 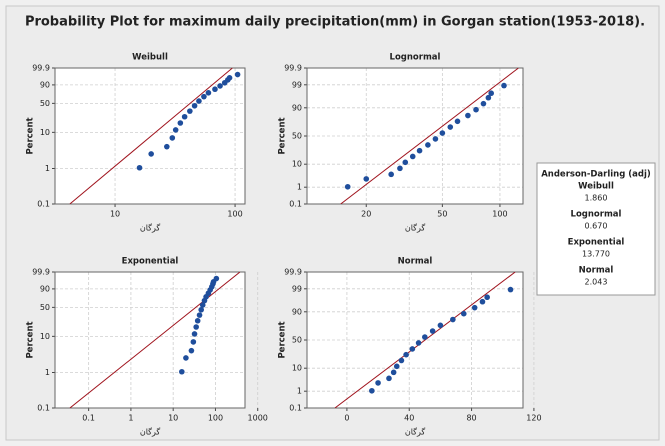 What do you see at coordinates (409, 418) in the screenshot?
I see `x-tick-label: 40` at bounding box center [409, 418].